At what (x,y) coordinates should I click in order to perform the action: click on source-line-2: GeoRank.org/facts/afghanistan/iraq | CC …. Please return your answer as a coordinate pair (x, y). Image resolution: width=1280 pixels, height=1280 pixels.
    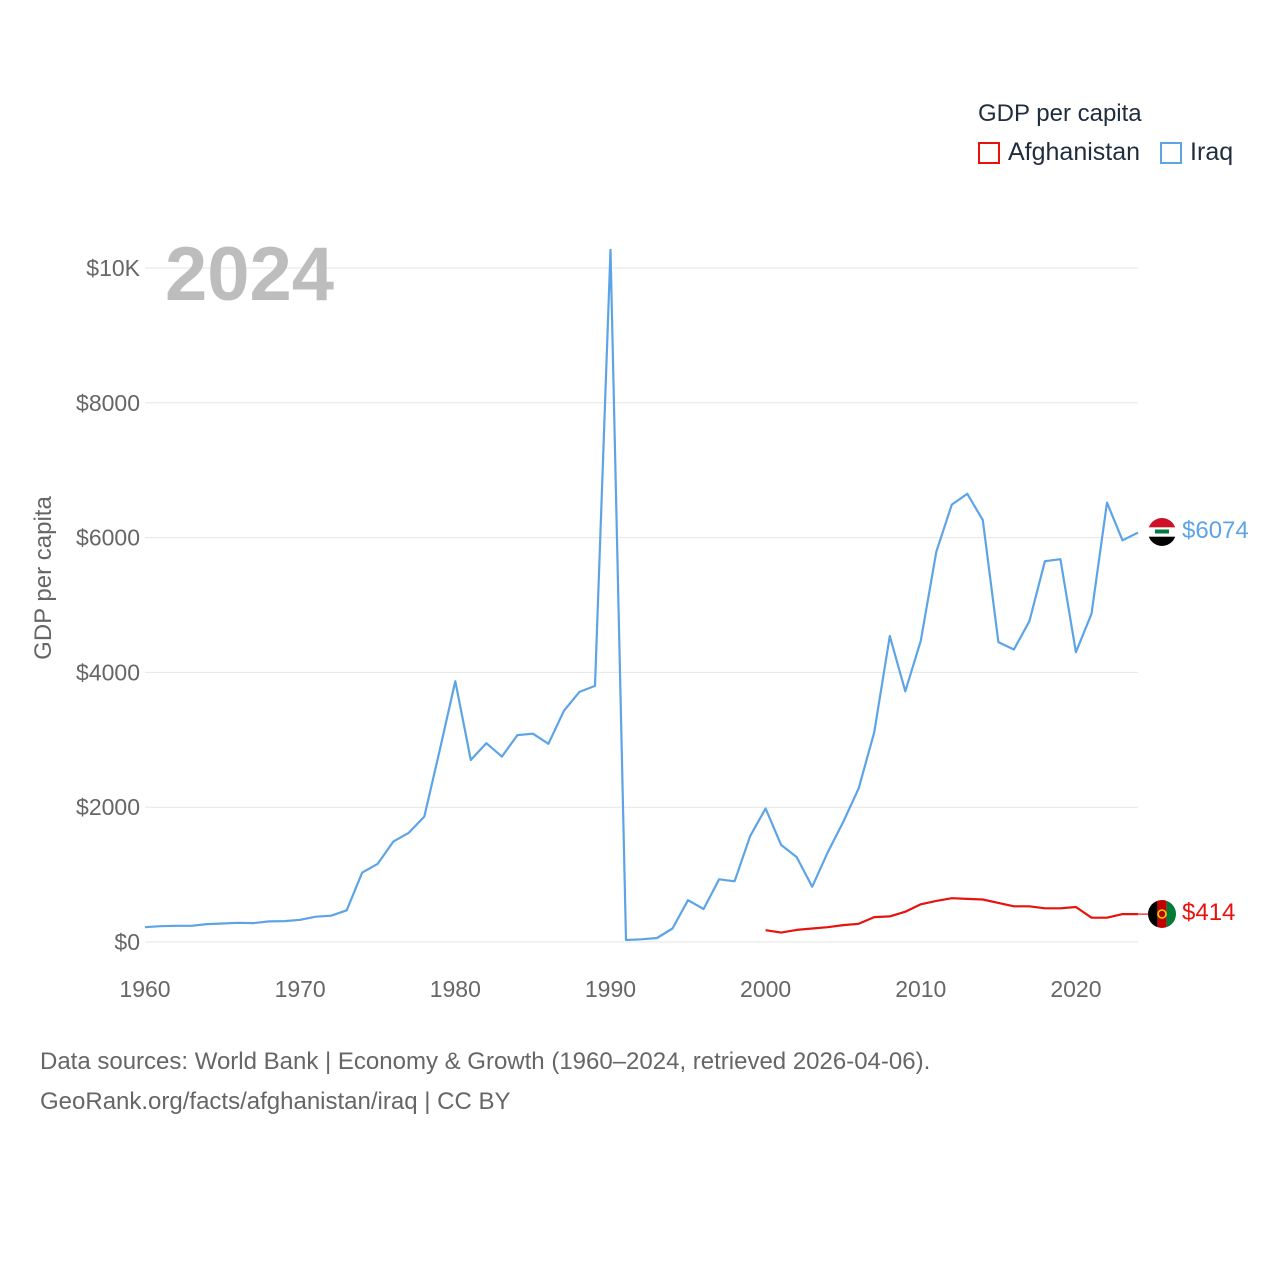
    Looking at the image, I should click on (275, 1101).